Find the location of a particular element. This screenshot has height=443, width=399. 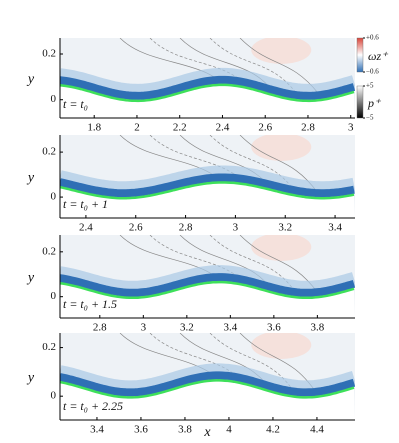

x-axis-label: x is located at coordinates (207, 432).